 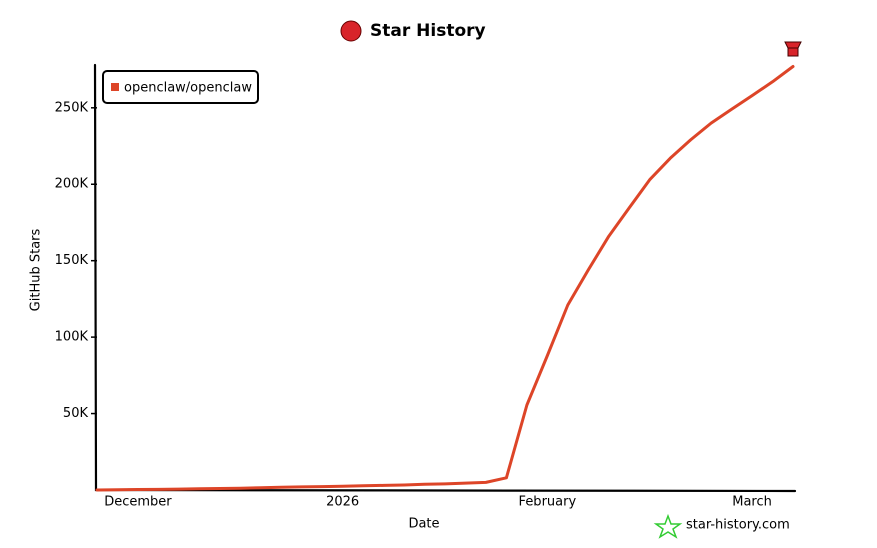 I want to click on legend-label: openclaw/openclaw, so click(x=188, y=88).